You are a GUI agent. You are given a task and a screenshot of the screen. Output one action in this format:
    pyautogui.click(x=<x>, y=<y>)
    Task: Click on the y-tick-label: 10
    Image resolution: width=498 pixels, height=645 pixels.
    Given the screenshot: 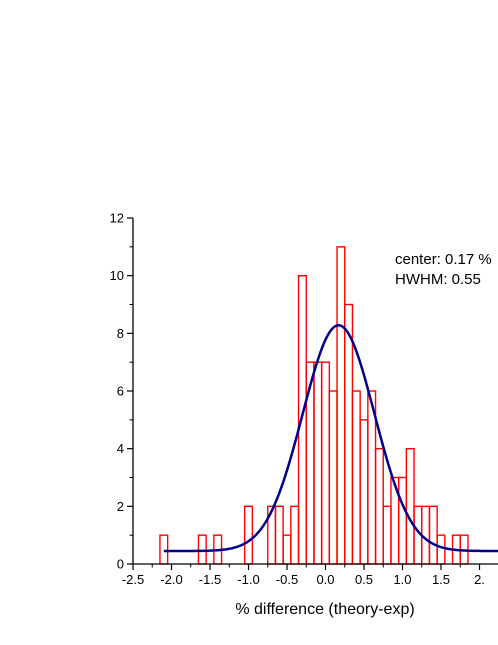 What is the action you would take?
    pyautogui.click(x=117, y=275)
    